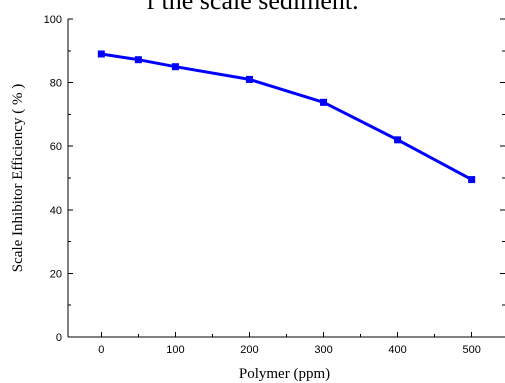  Describe the element at coordinates (18, 178) in the screenshot. I see `y-axis-title: Scale Inhibitor Efficiency ( % )` at that location.